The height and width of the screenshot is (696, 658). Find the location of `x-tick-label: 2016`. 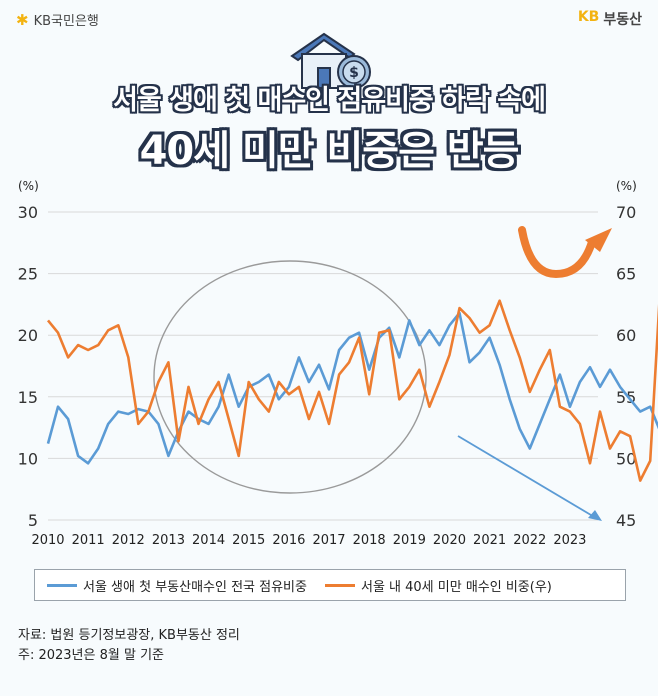

x-tick-label: 2016 is located at coordinates (288, 540).